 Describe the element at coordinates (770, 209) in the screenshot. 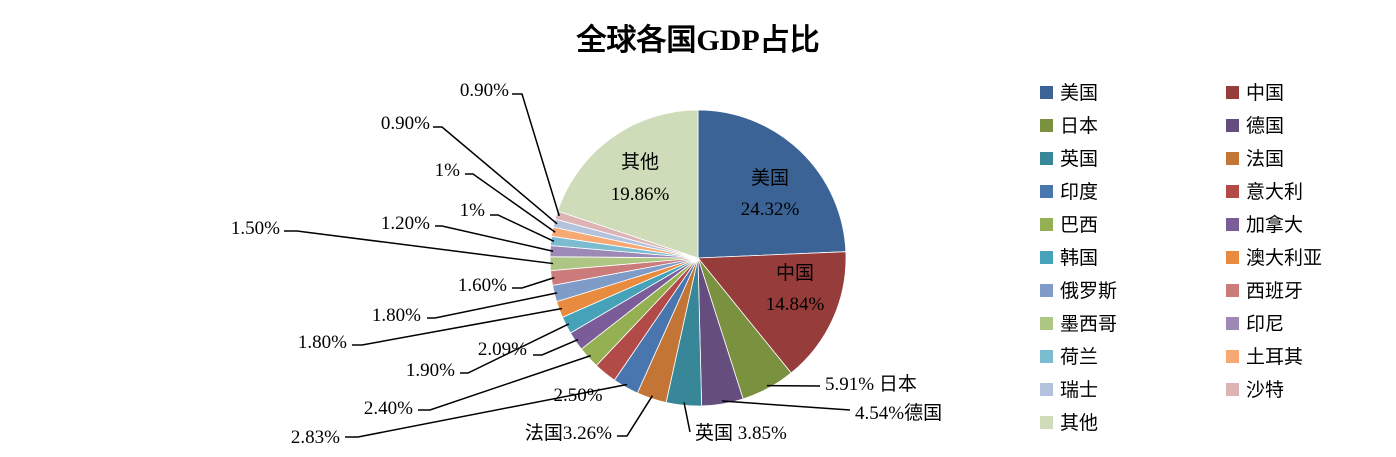

I see `data-label-value: 24.32%` at that location.